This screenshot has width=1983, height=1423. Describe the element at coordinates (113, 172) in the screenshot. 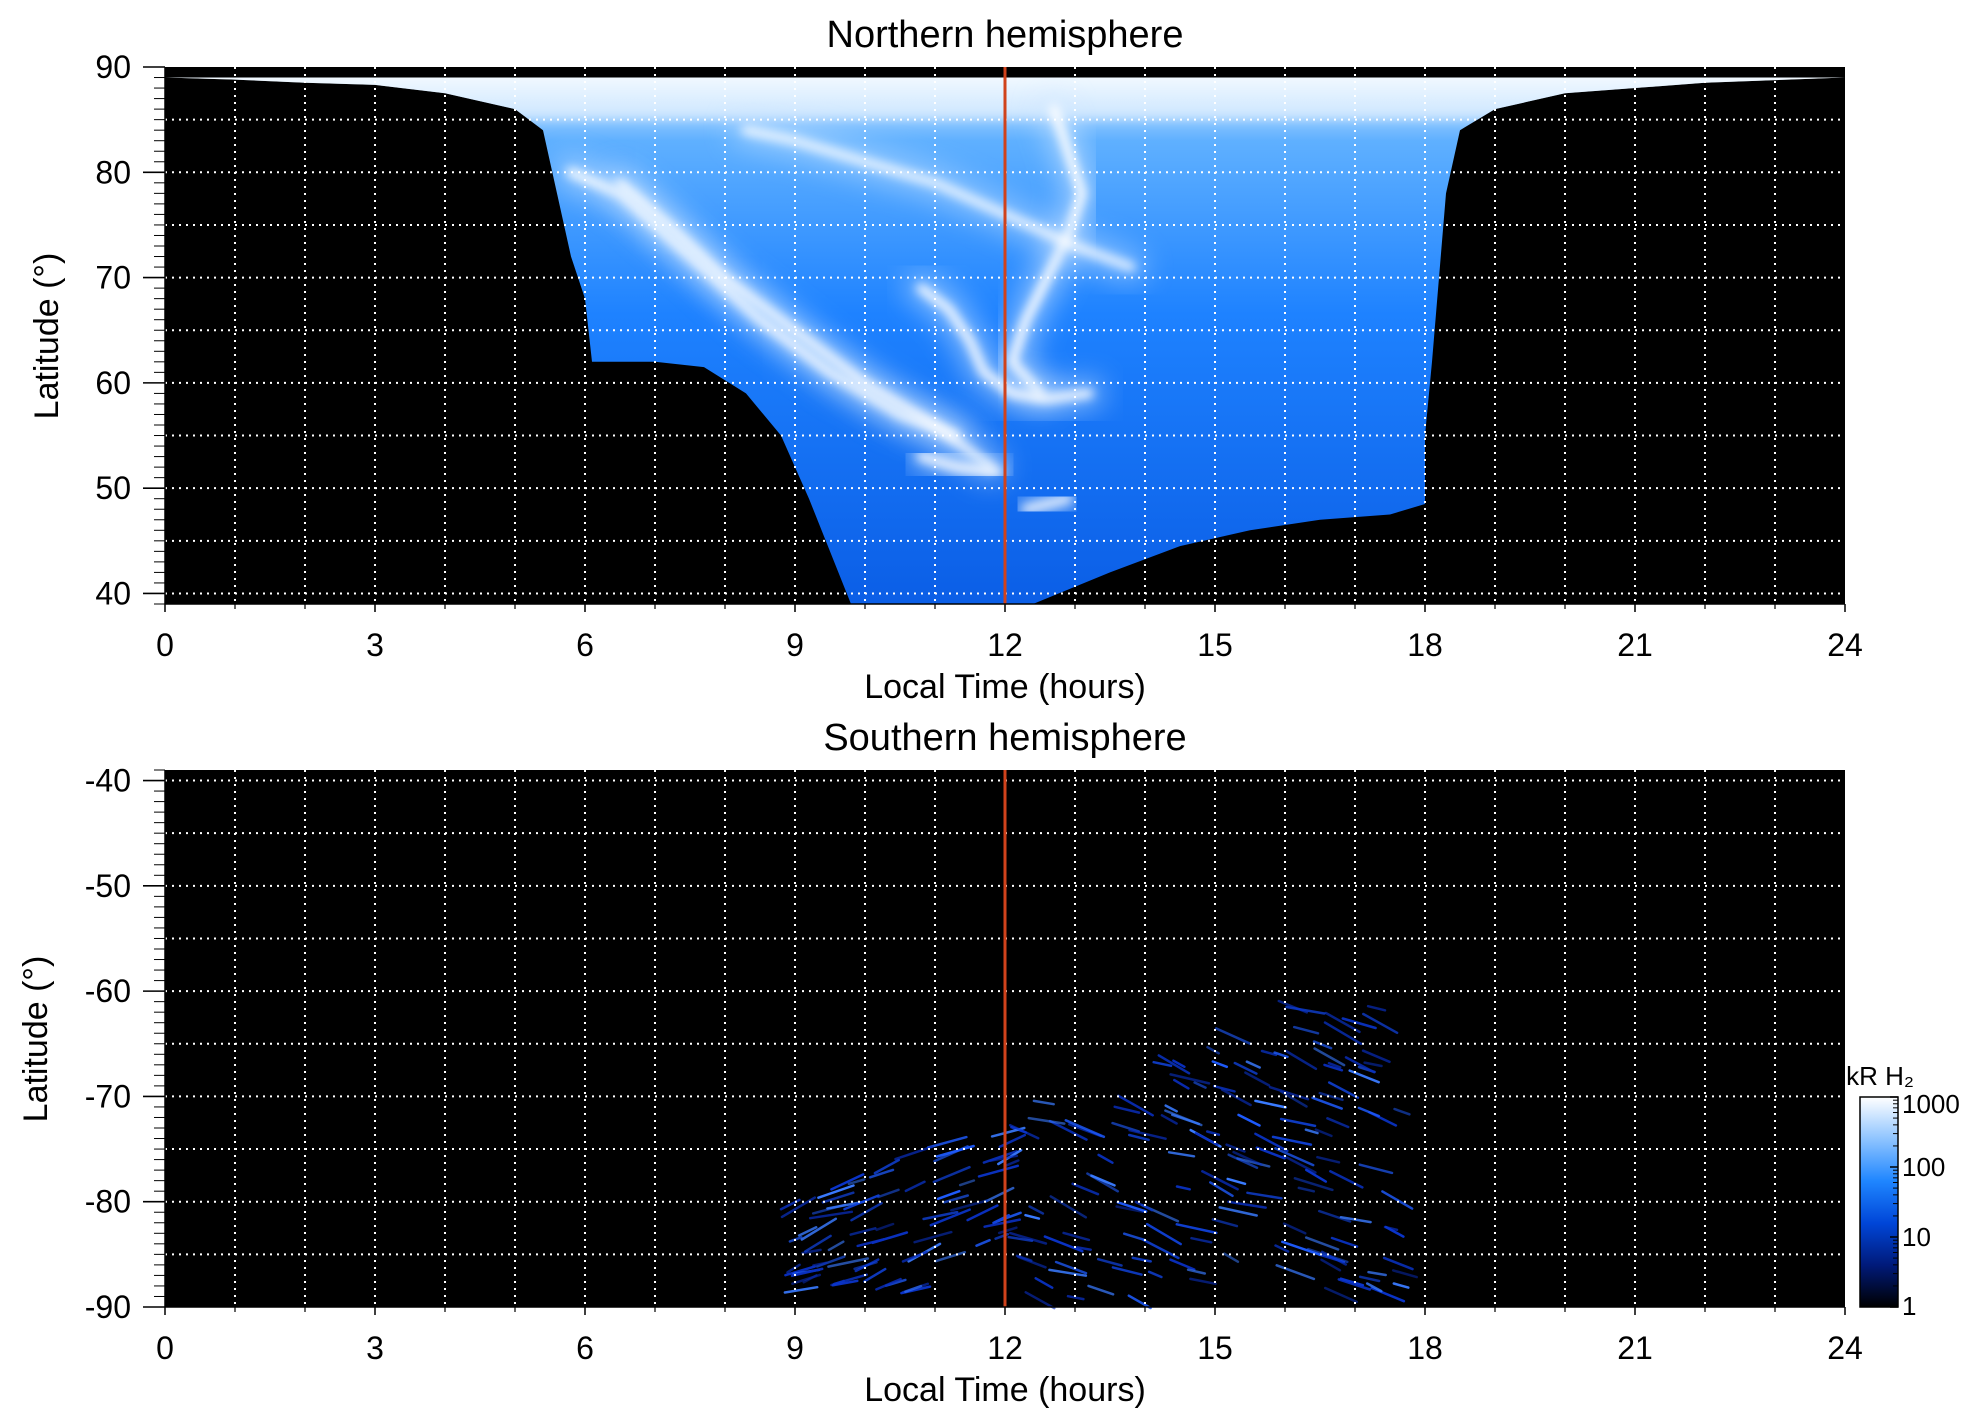

I see `y-tick-label: 80` at that location.